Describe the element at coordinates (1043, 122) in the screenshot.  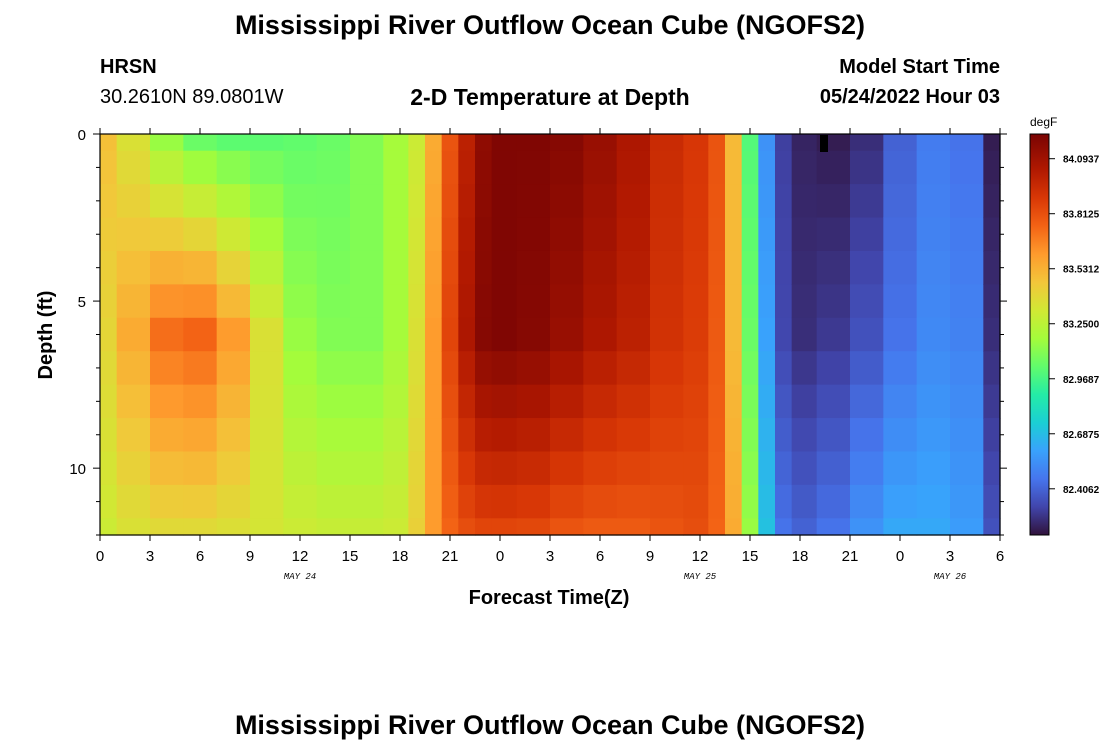
I see `colorbar-unit: degF` at that location.